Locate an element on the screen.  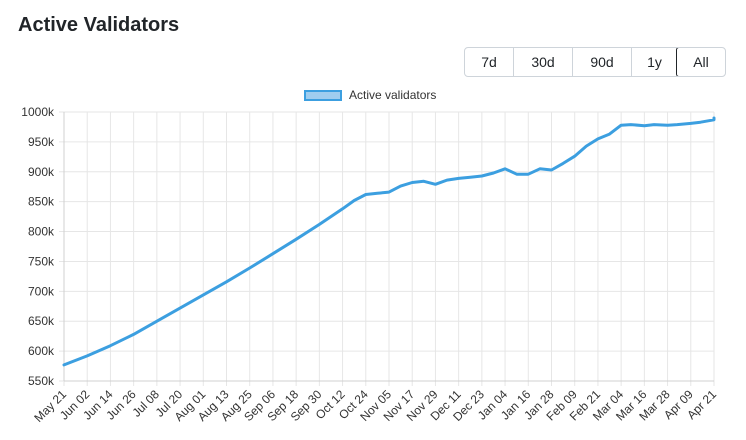
y-tick-label: 850k is located at coordinates (41, 202).